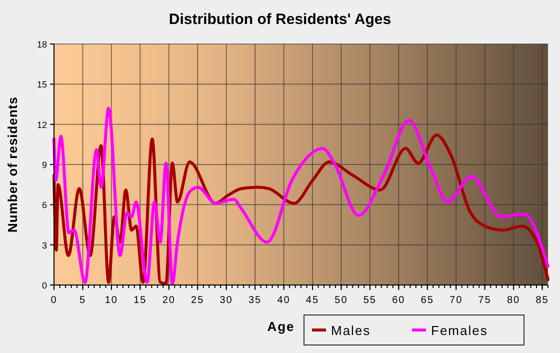 This screenshot has height=353, width=560. I want to click on x-tick-label: 40, so click(283, 300).